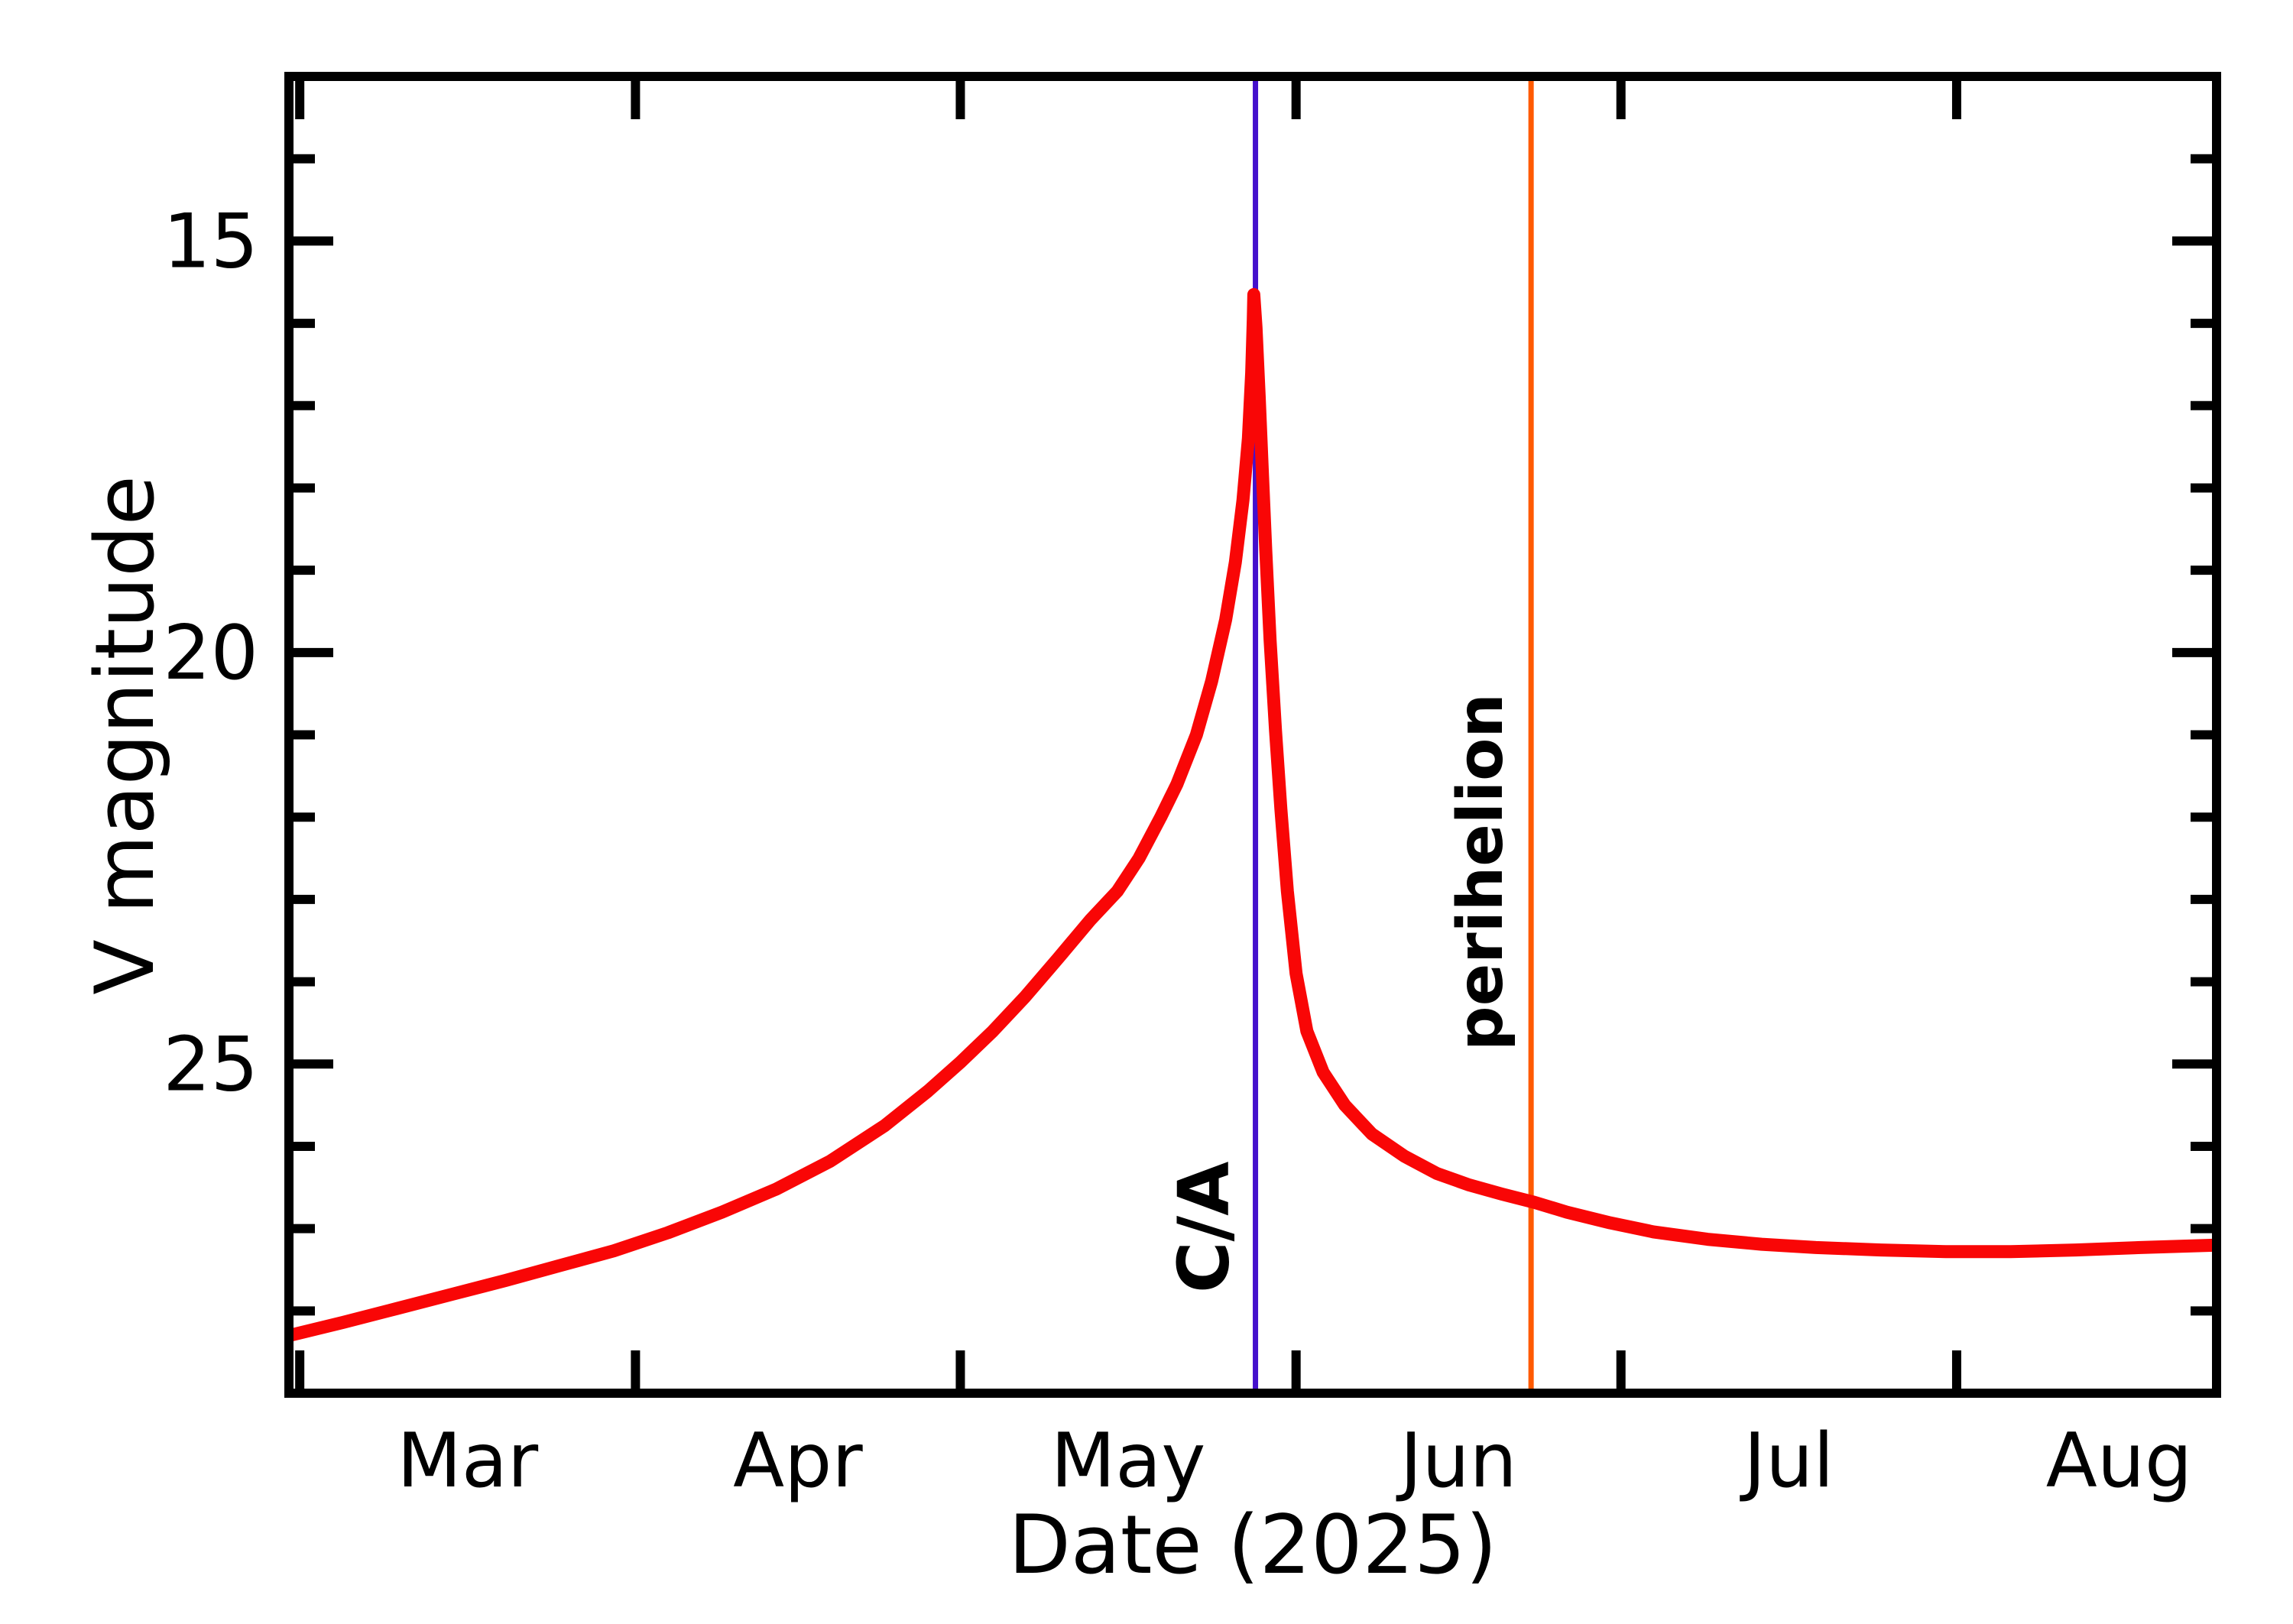 The width and height of the screenshot is (2293, 1624). What do you see at coordinates (1456, 1461) in the screenshot?
I see `x-tick-label-jun: Jun` at bounding box center [1456, 1461].